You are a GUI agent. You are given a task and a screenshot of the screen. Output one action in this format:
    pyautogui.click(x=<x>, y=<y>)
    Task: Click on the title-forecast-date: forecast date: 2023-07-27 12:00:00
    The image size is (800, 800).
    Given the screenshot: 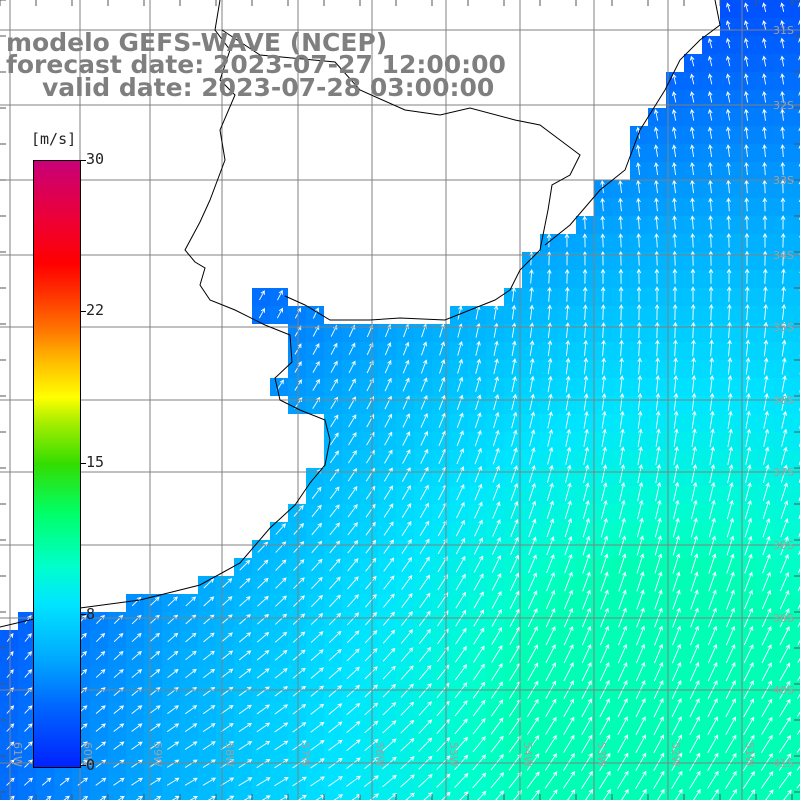 What is the action you would take?
    pyautogui.click(x=256, y=64)
    